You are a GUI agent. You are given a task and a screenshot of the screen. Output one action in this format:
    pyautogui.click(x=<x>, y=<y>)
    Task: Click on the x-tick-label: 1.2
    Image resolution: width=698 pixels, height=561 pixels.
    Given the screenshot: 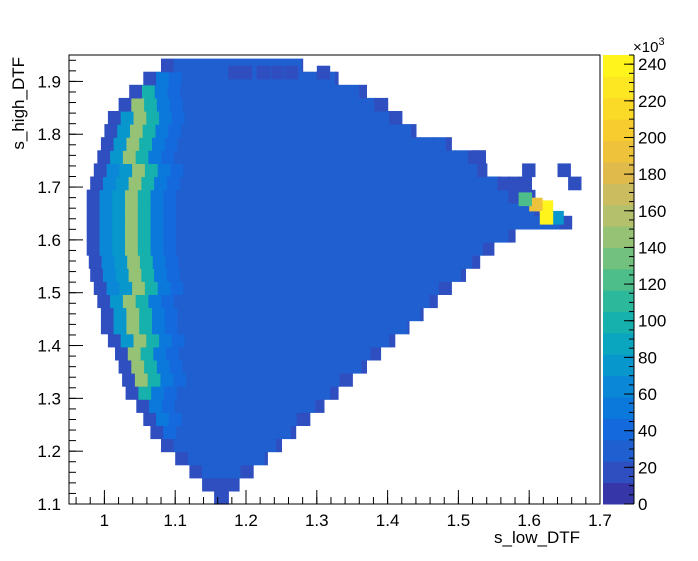 What is the action you would take?
    pyautogui.click(x=246, y=520)
    